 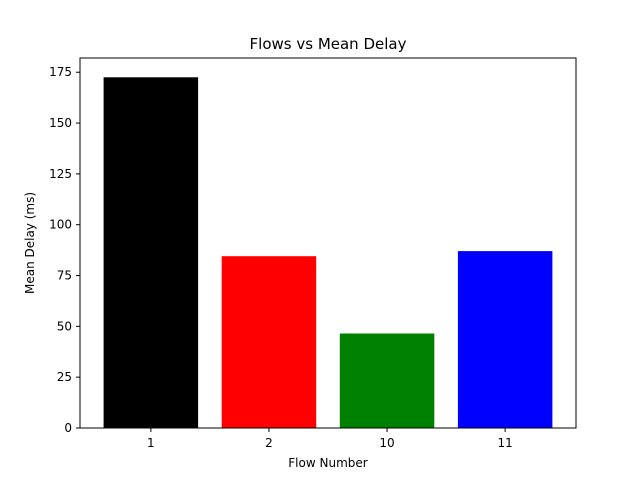 What do you see at coordinates (269, 443) in the screenshot?
I see `x-tick-label: 2` at bounding box center [269, 443].